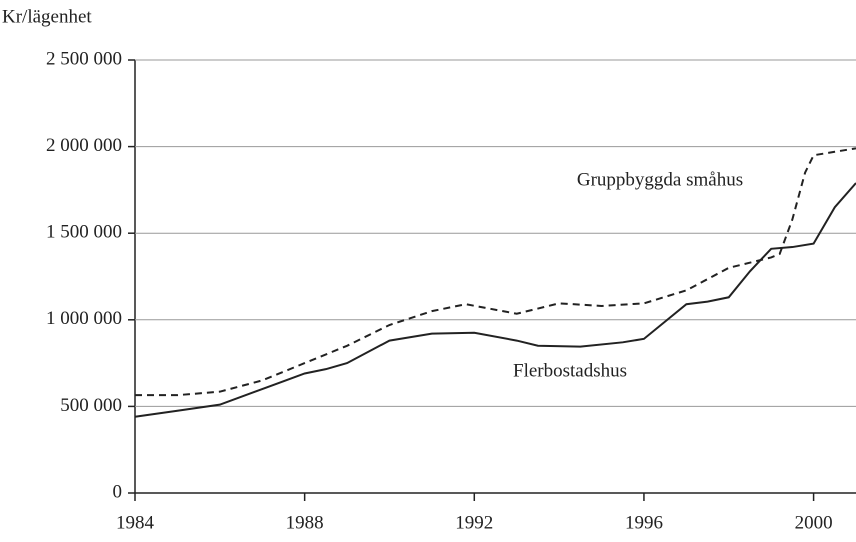 This screenshot has height=542, width=856. What do you see at coordinates (47, 16) in the screenshot?
I see `y-axis-title: Kr/lägenhet` at bounding box center [47, 16].